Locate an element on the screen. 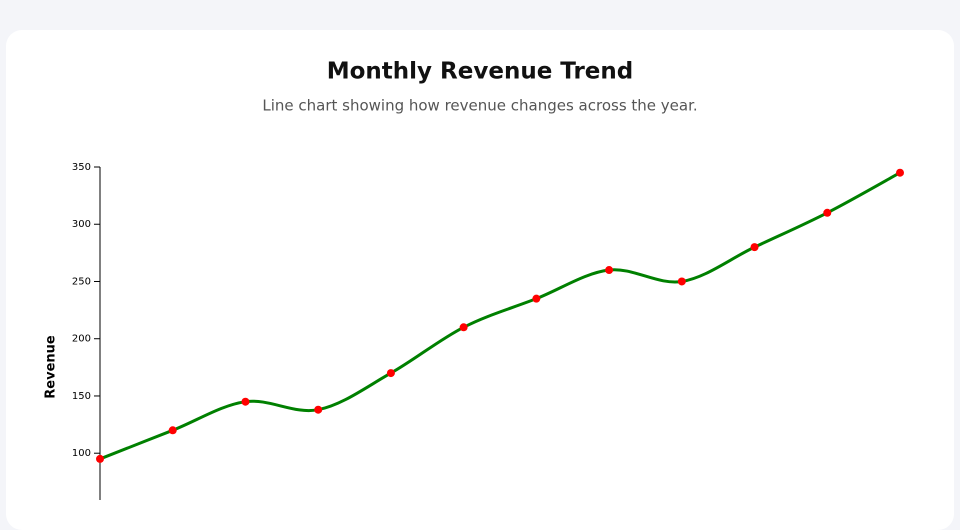 The image size is (960, 530). y-tick-label: 300 is located at coordinates (81, 224).